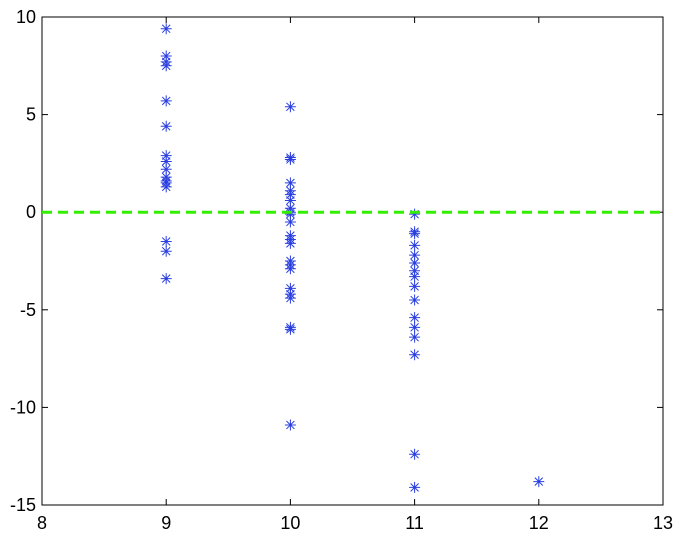 This screenshot has width=681, height=537. What do you see at coordinates (26, 17) in the screenshot?
I see `y-tick-label: 10` at bounding box center [26, 17].